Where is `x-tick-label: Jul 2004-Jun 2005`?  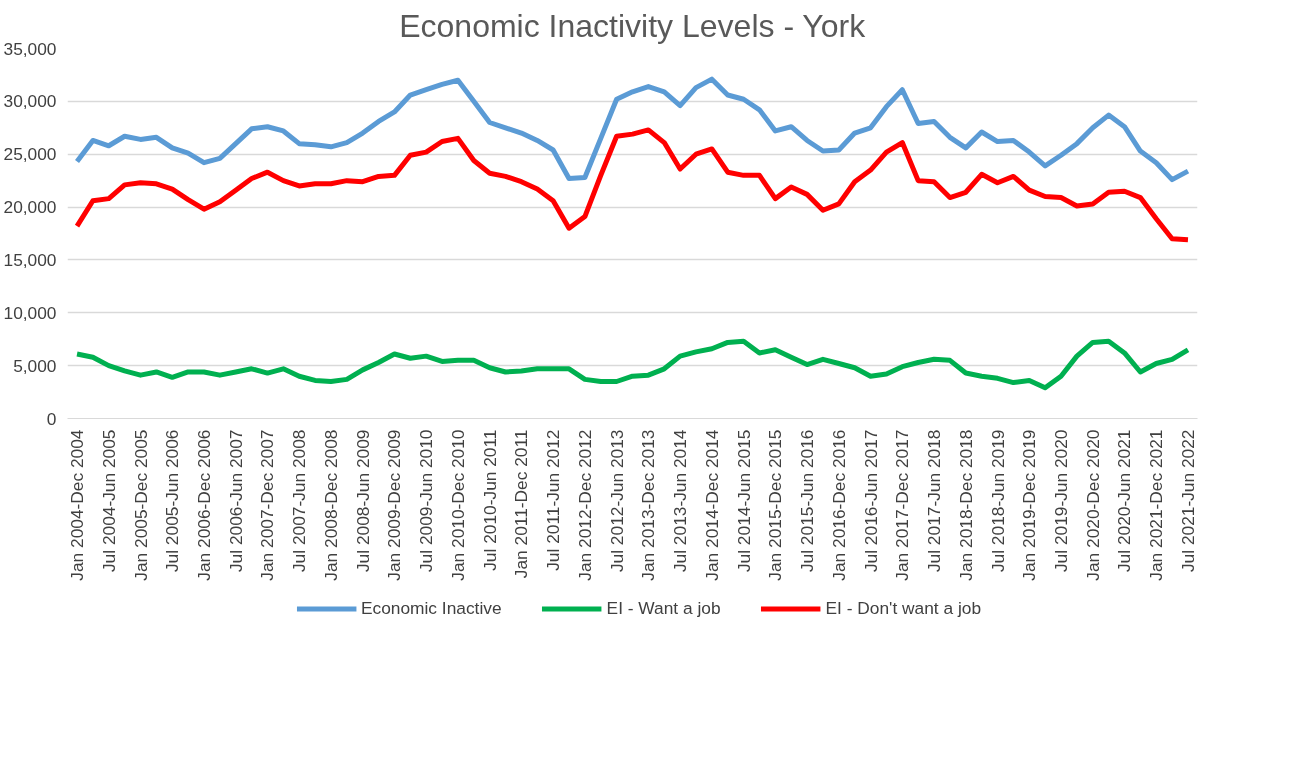 x-tick-label: Jul 2004-Jun 2005 is located at coordinates (108, 501).